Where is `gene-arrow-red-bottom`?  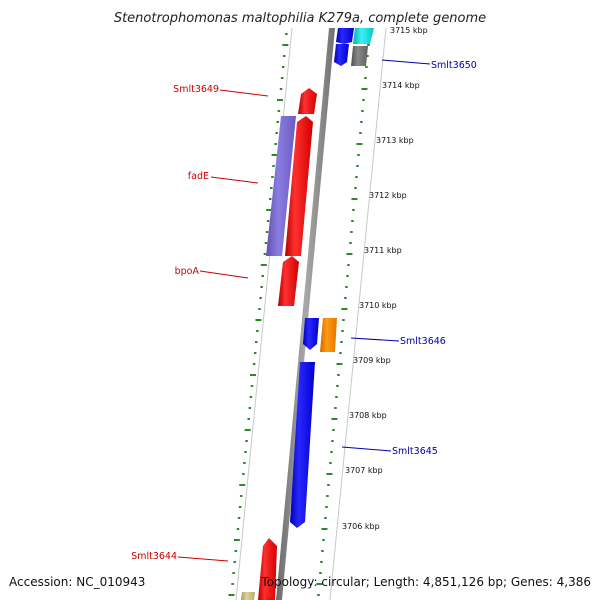 gene-arrow-red-bottom is located at coordinates (266, 597).